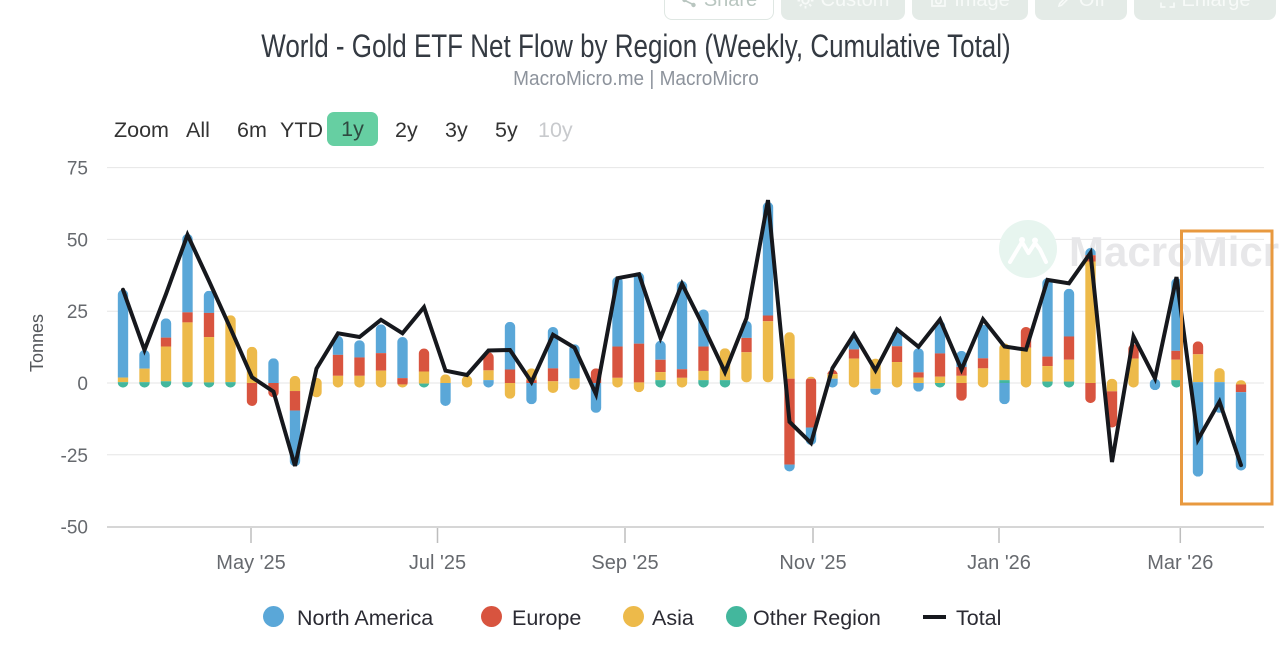 The image size is (1280, 667). What do you see at coordinates (624, 563) in the screenshot?
I see `svg-text: Sep '25` at bounding box center [624, 563].